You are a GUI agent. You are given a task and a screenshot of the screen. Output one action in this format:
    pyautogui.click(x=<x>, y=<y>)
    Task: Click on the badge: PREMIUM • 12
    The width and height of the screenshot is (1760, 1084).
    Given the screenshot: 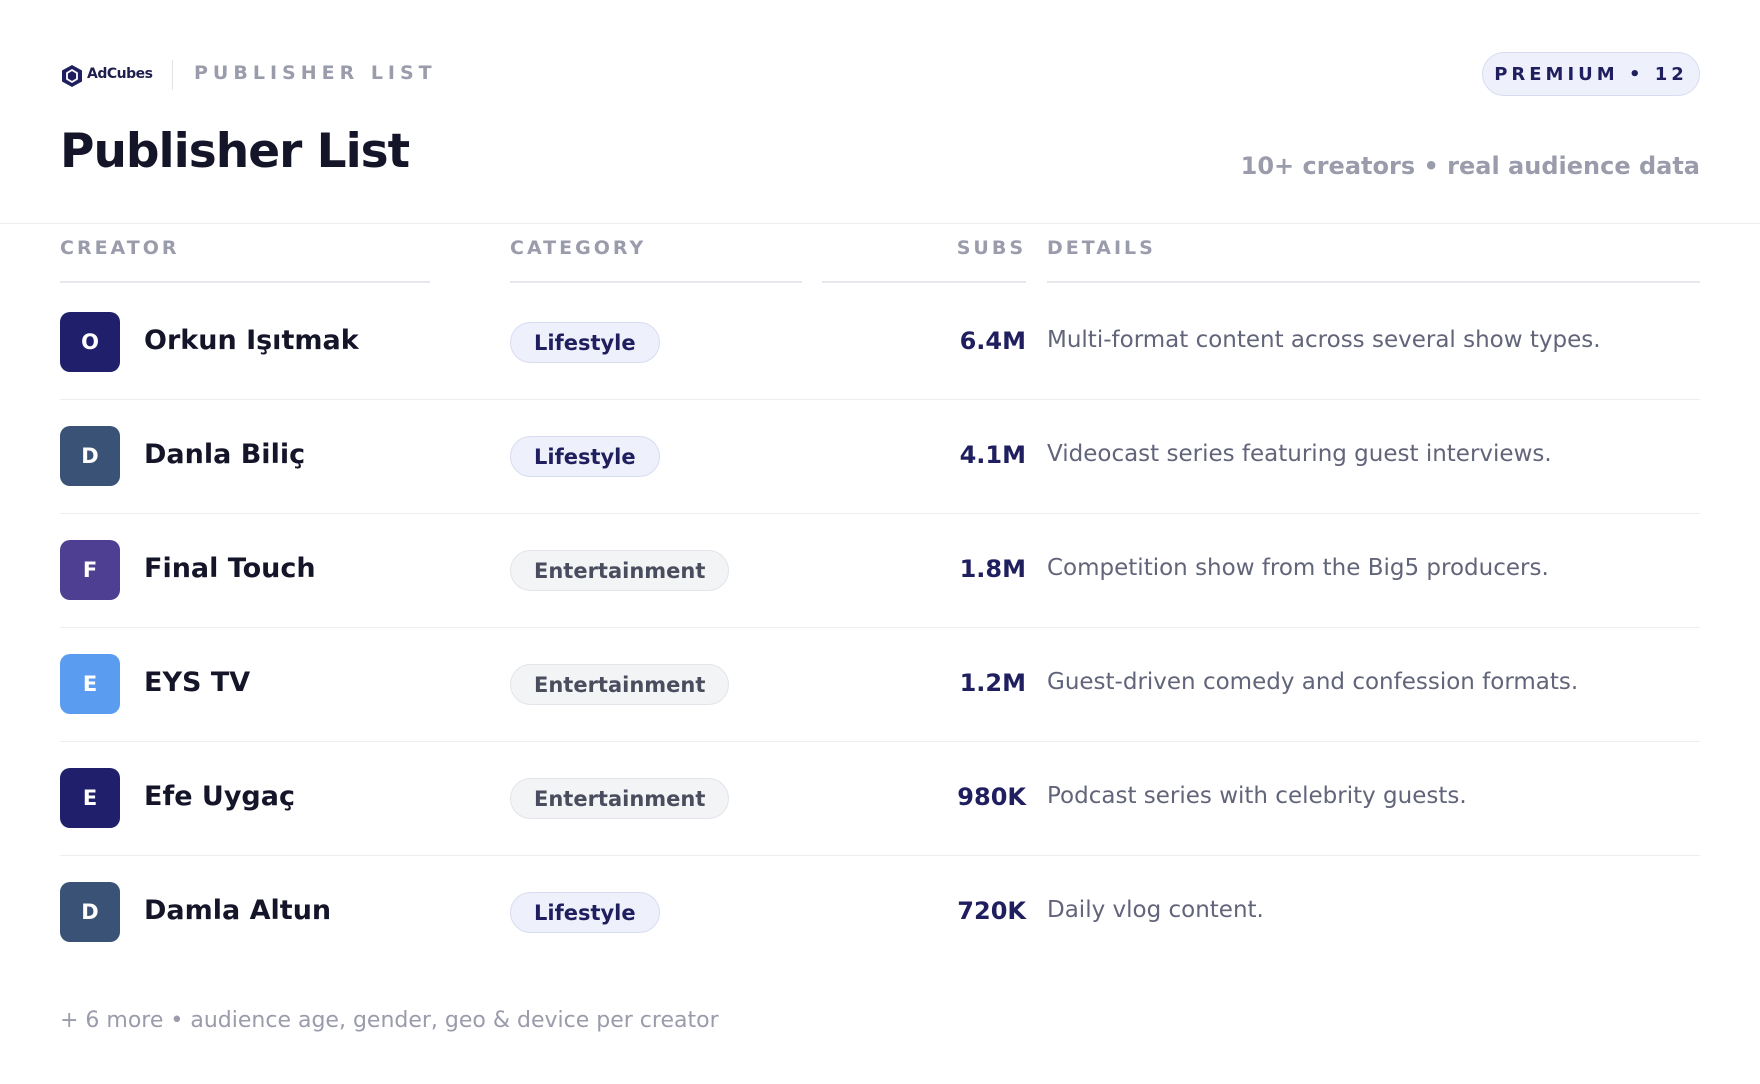 What is the action you would take?
    pyautogui.click(x=1591, y=74)
    